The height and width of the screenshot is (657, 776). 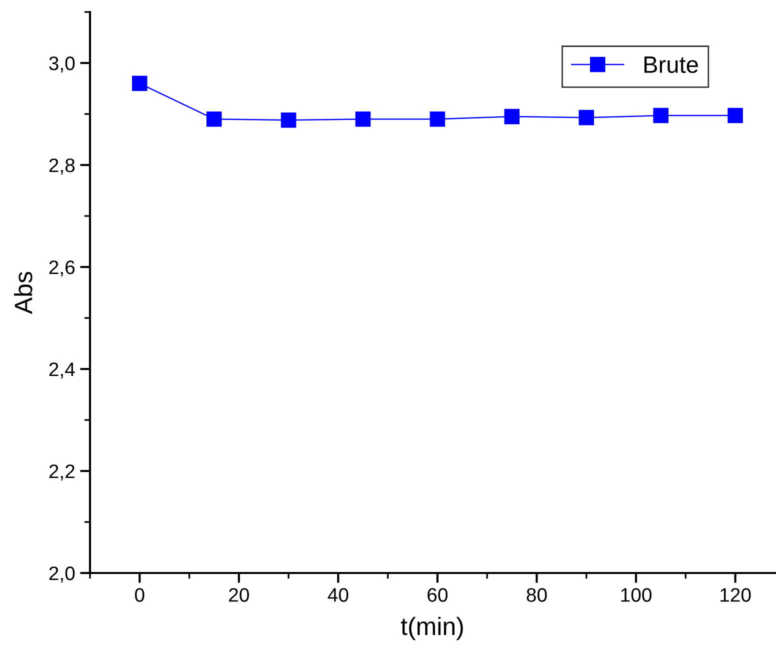 I want to click on x-axis-title: t(min), so click(x=431, y=628).